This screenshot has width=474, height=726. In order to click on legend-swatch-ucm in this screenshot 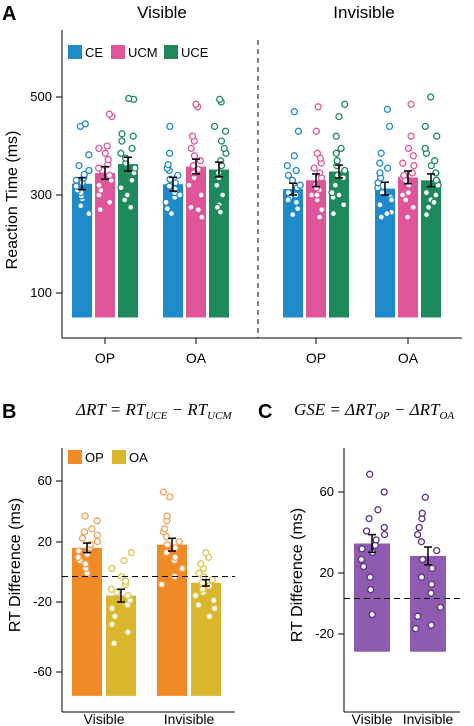, I will do `click(118, 52)`.